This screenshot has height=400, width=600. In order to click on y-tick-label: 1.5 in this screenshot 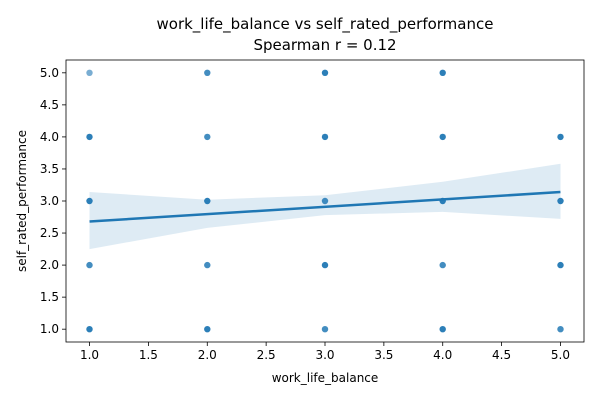, I will do `click(49, 297)`.